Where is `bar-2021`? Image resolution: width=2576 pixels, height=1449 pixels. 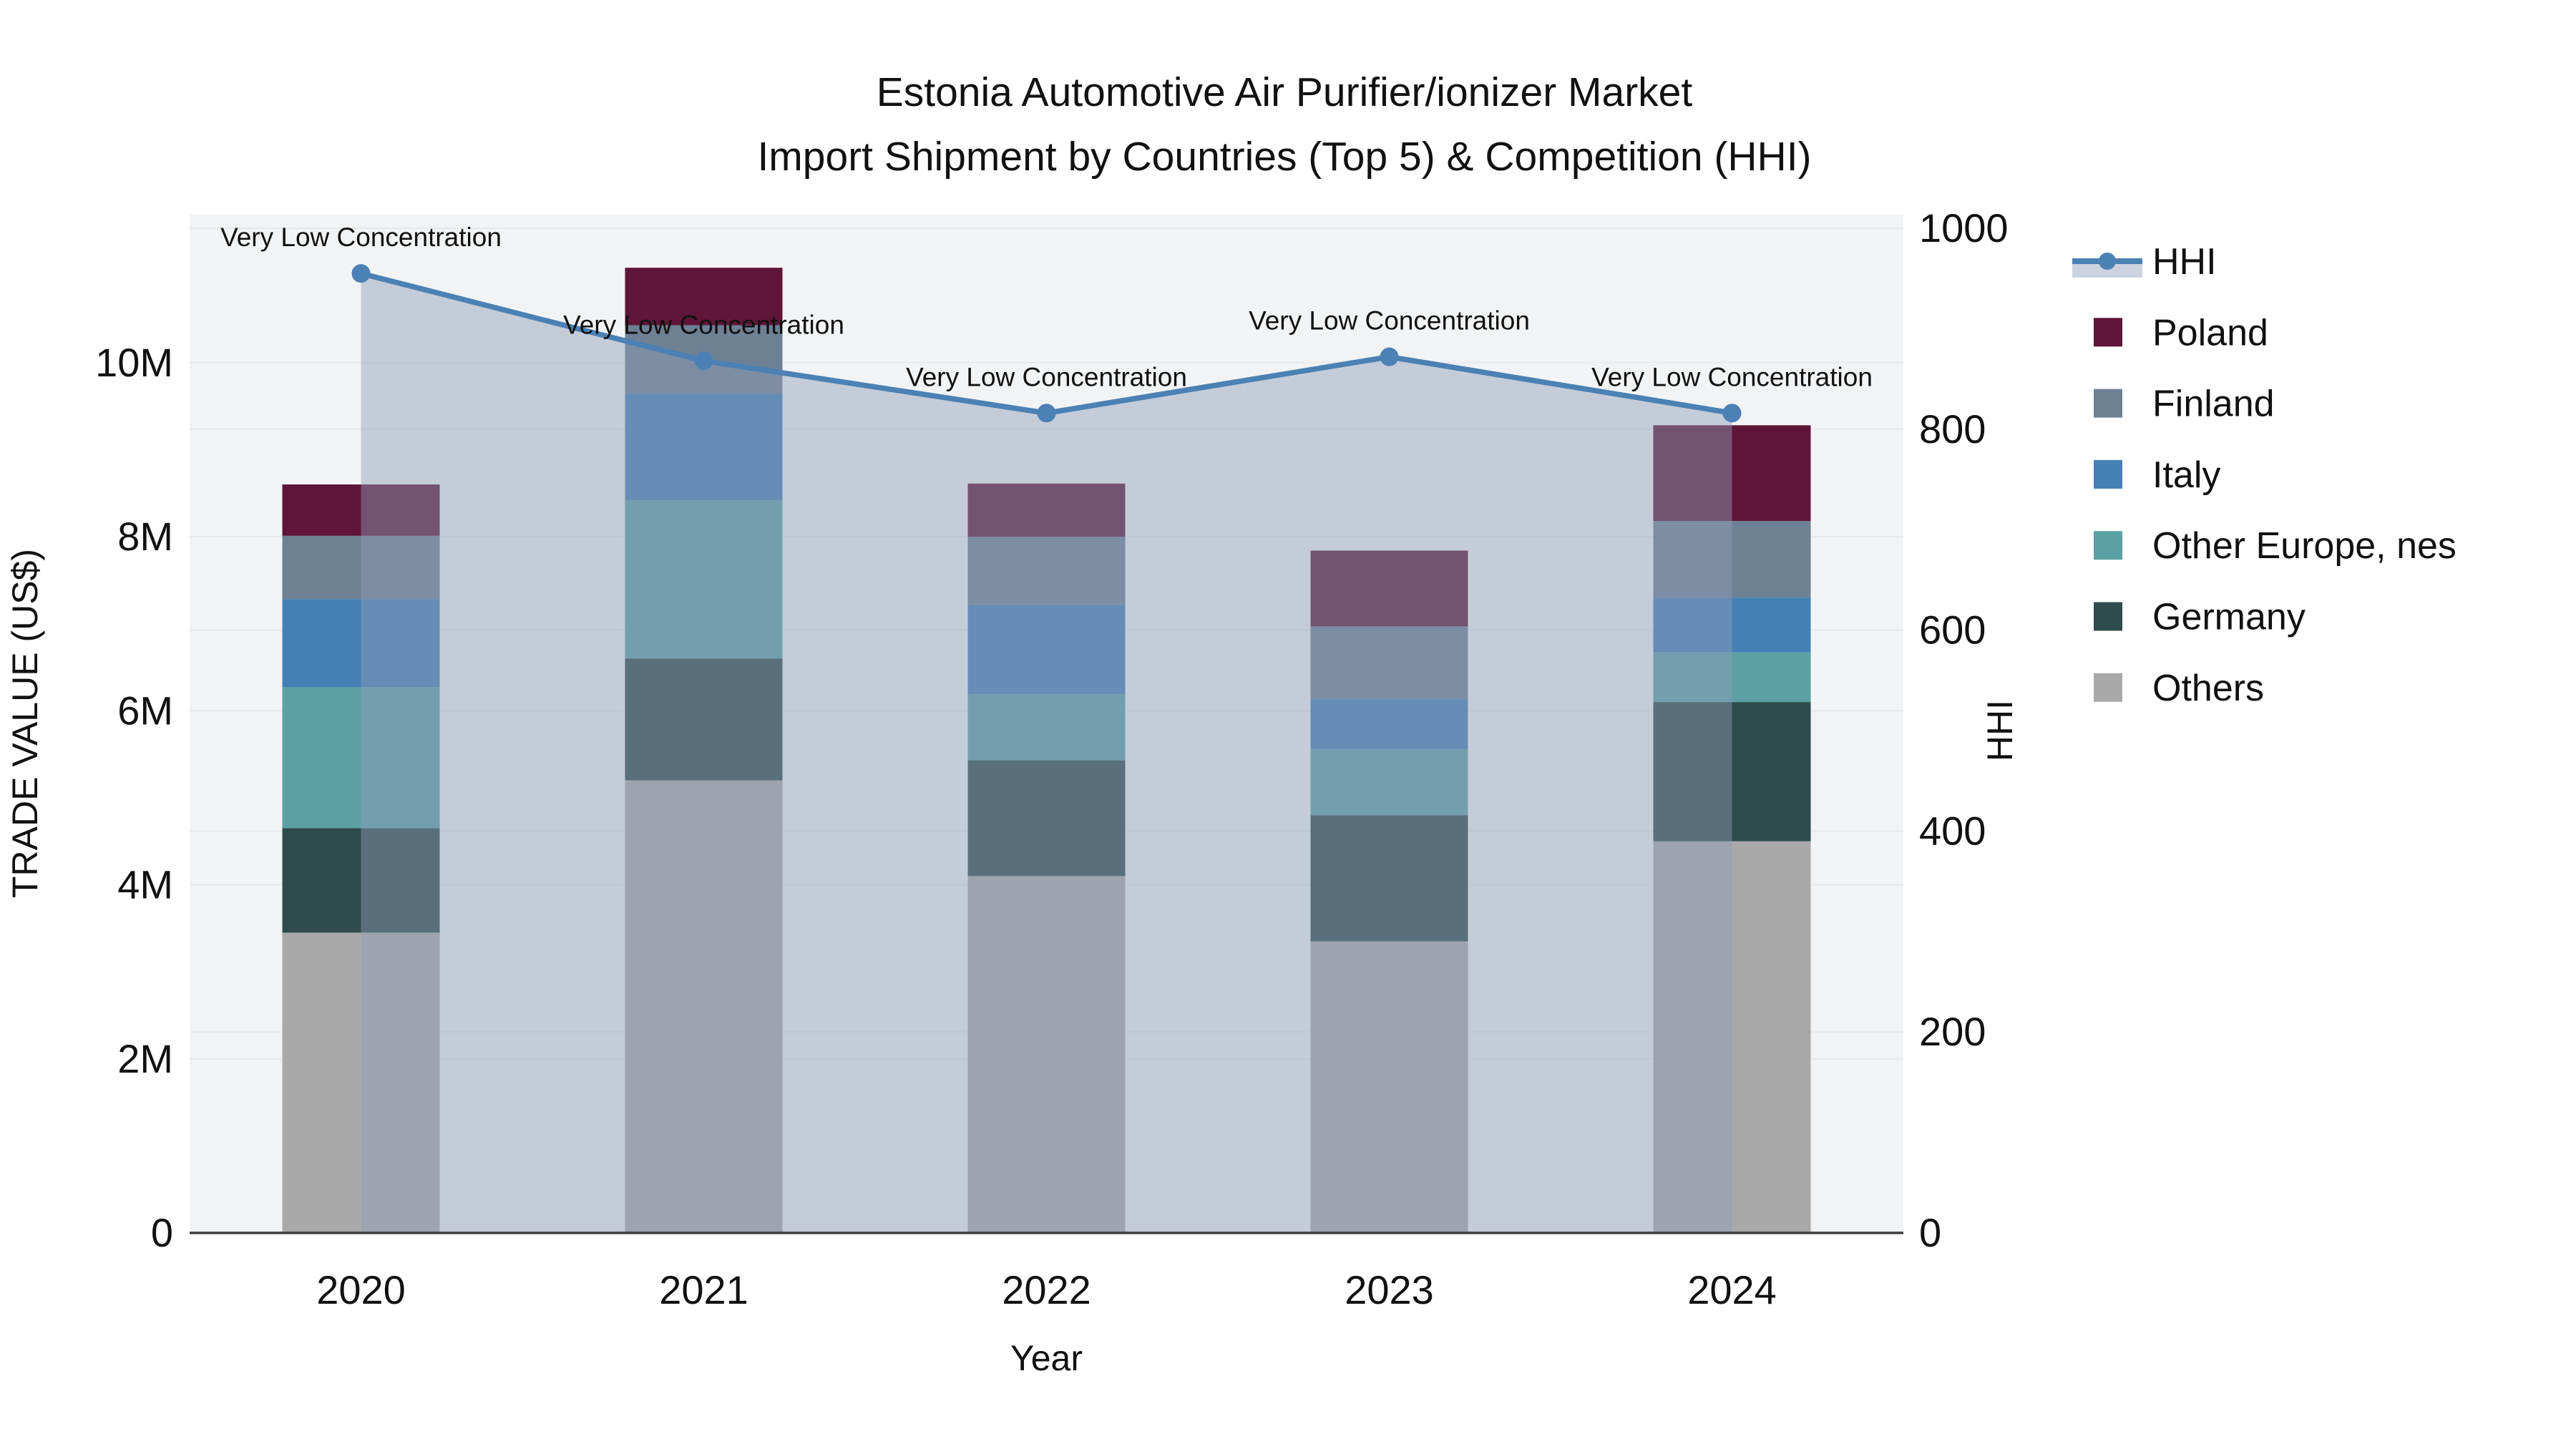 bar-2021 is located at coordinates (704, 750).